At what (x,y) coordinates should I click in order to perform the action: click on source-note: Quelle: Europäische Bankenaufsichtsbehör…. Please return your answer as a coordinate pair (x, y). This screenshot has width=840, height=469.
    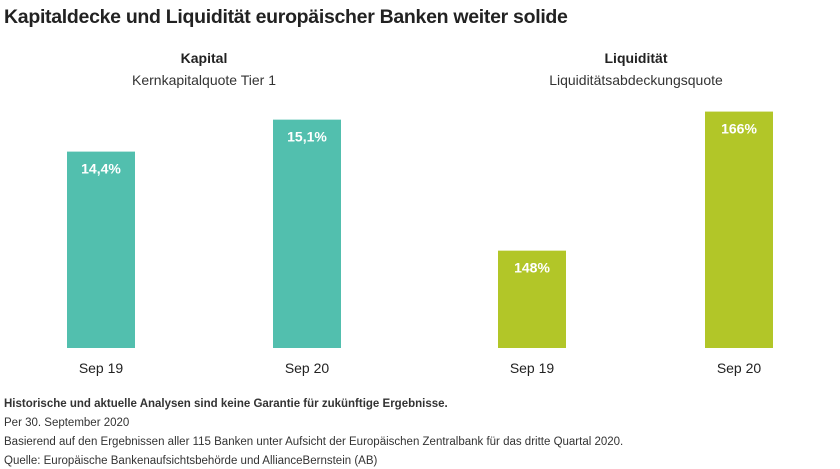
    Looking at the image, I should click on (191, 461).